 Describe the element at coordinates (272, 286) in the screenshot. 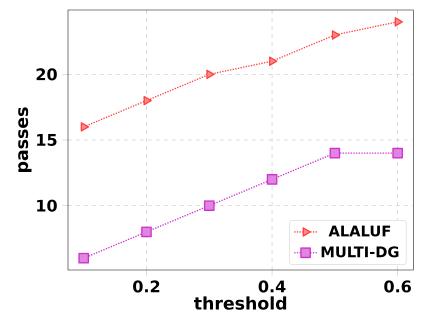

I see `x-tick-label: 0.4` at that location.